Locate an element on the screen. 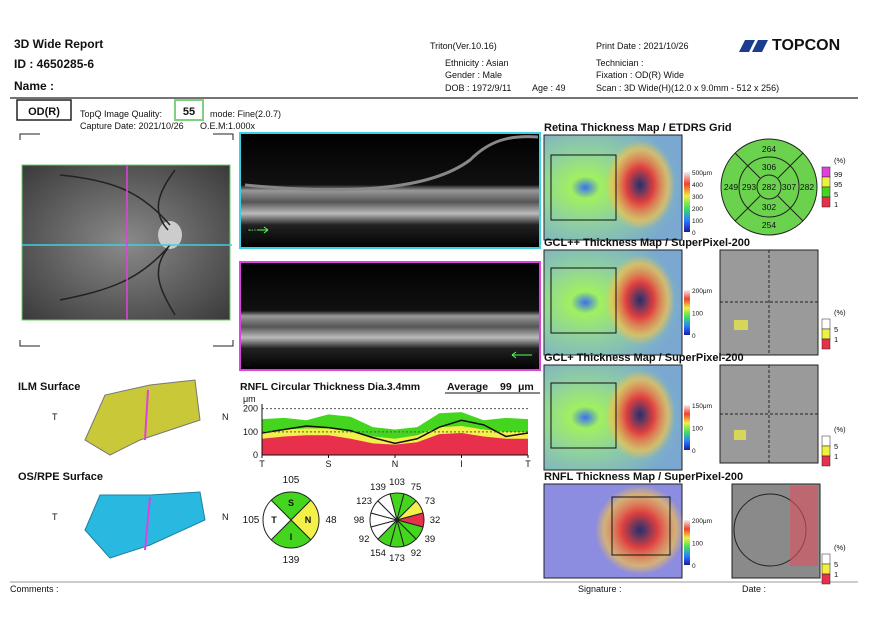 The width and height of the screenshot is (878, 622). scale-label: 200 is located at coordinates (697, 209).